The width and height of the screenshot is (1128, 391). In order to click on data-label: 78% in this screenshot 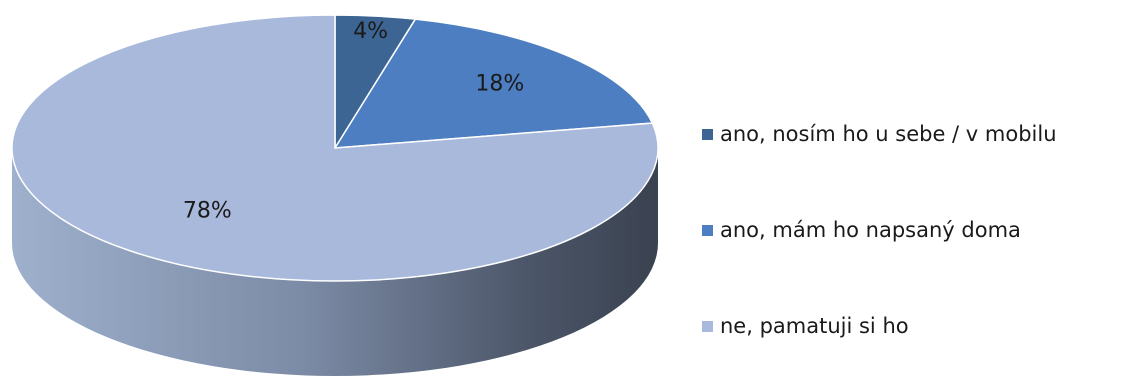, I will do `click(207, 211)`.